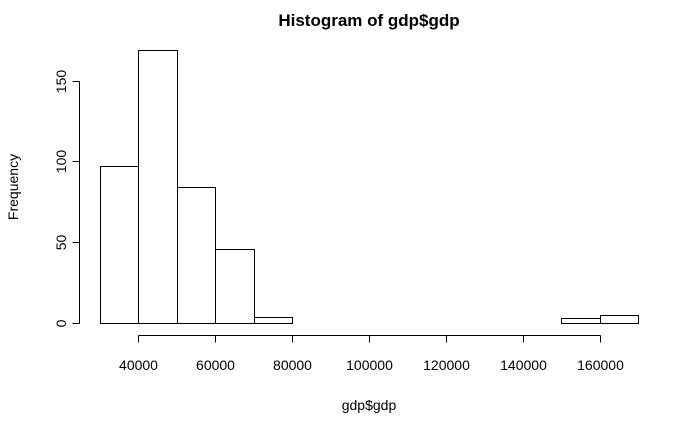 The height and width of the screenshot is (432, 700). What do you see at coordinates (292, 365) in the screenshot?
I see `x-tick-label: 80000` at bounding box center [292, 365].